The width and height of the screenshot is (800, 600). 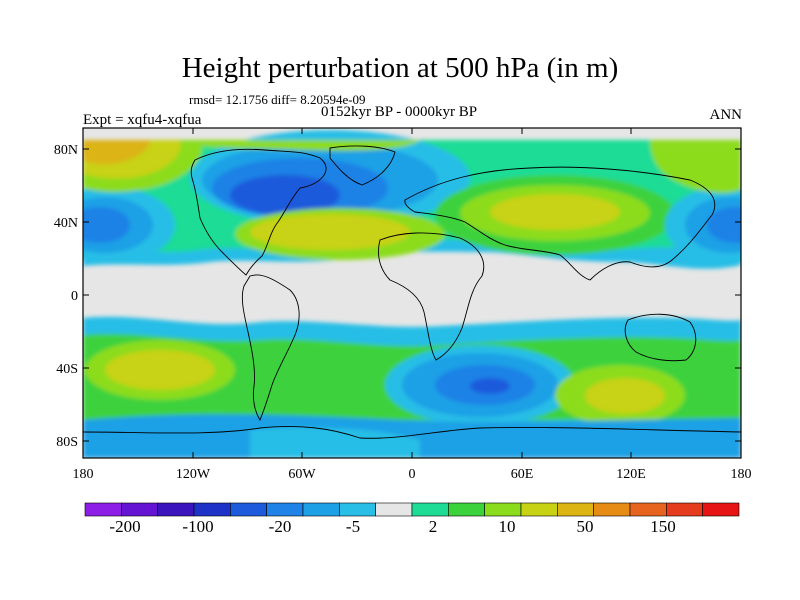 I want to click on colorbar-label: -200, so click(x=125, y=526).